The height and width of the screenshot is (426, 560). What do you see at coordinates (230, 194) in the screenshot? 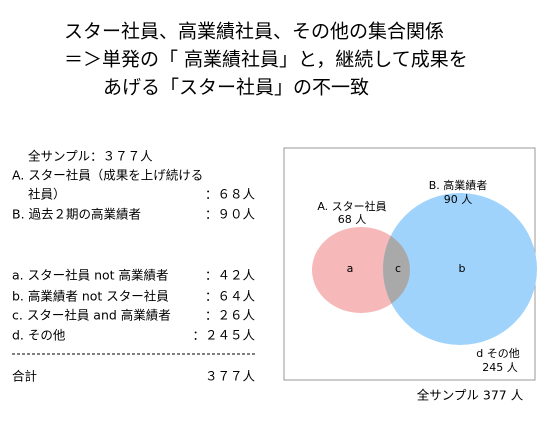
I see `group-count: ：６８人` at bounding box center [230, 194].